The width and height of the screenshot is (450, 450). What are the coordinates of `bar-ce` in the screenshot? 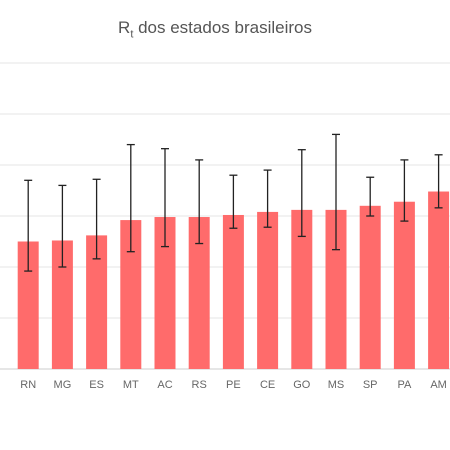 It's located at (268, 290).